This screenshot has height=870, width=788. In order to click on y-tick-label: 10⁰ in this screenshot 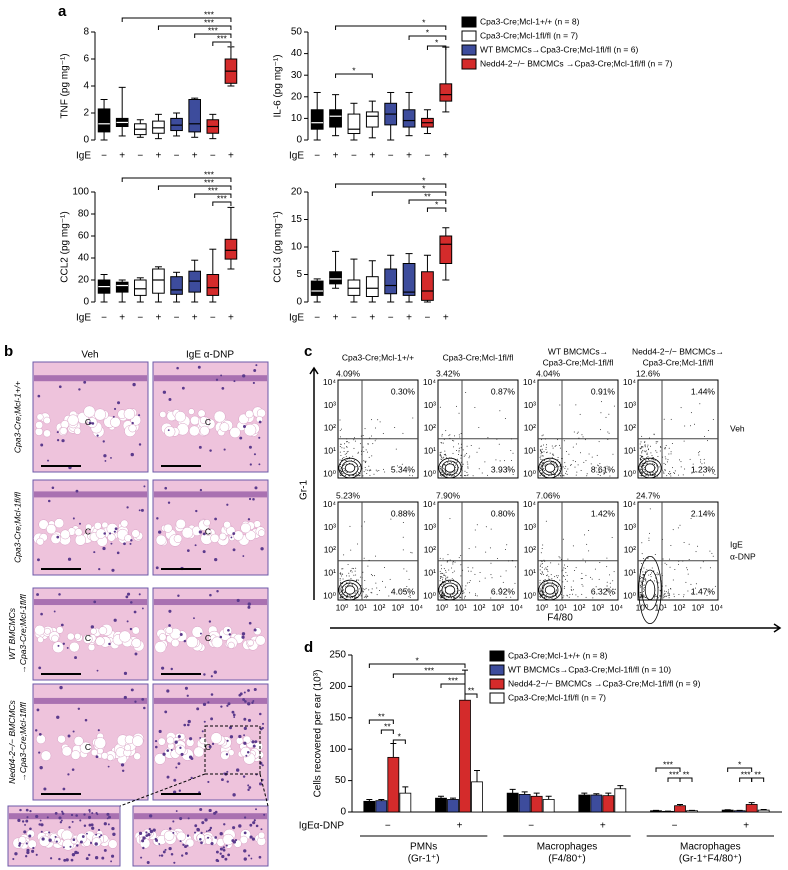, I will do `click(529, 595)`.